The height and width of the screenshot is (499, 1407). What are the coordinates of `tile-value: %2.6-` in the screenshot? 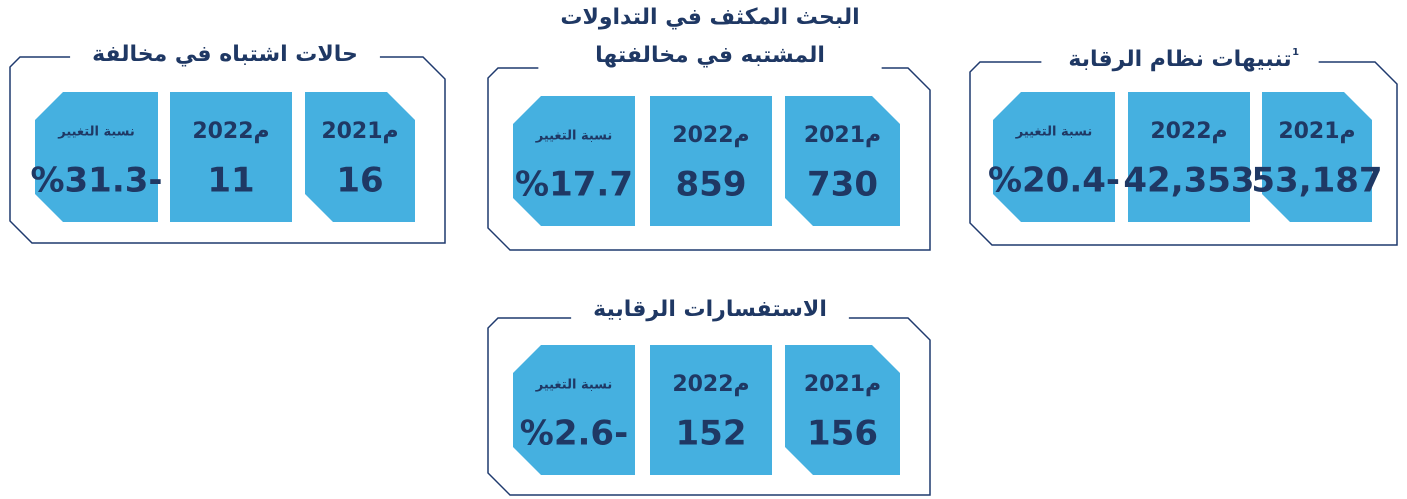 It's located at (574, 434).